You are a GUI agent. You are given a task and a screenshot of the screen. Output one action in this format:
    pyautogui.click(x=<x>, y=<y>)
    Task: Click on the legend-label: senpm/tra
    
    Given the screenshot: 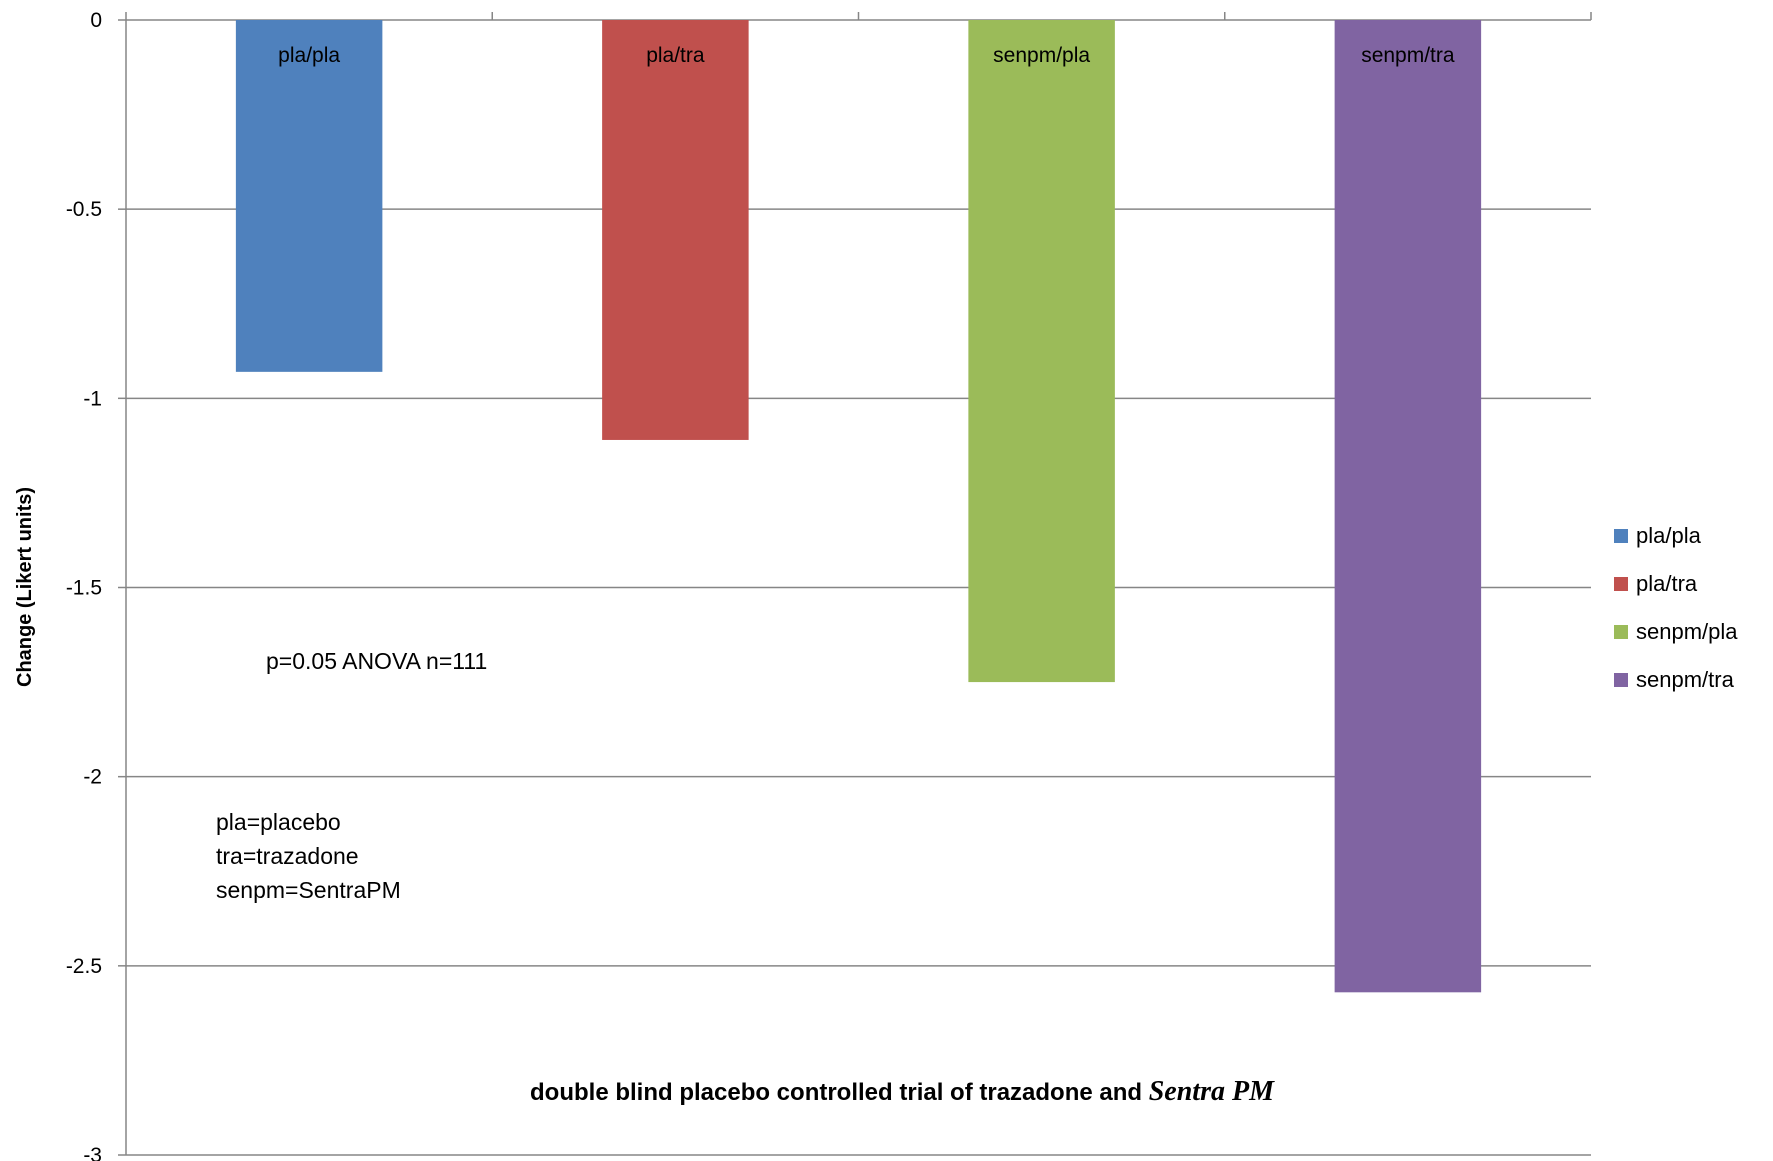 What is the action you would take?
    pyautogui.click(x=1685, y=679)
    